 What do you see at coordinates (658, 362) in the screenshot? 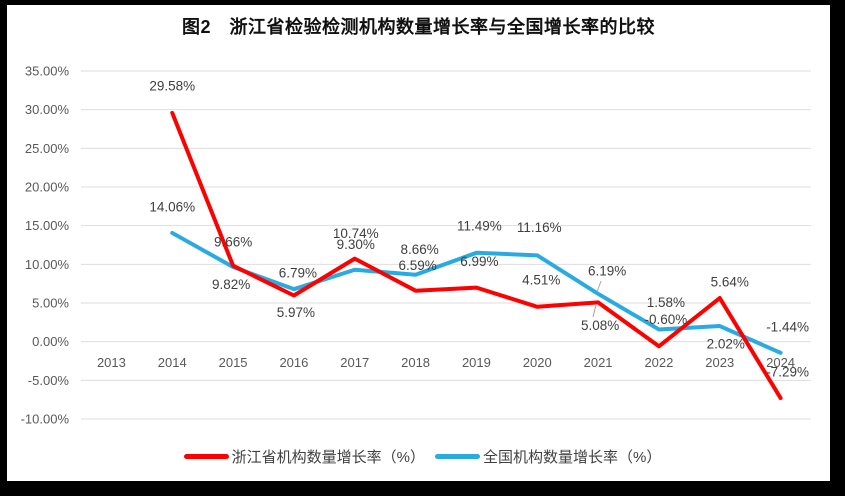
I see `x-axis-tick-label: 2022` at bounding box center [658, 362].